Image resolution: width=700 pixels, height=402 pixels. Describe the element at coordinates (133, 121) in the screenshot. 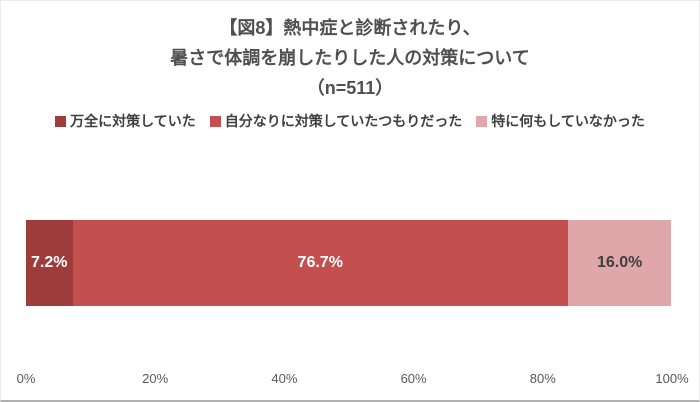

I see `legend-label: 万全に対策していた` at that location.